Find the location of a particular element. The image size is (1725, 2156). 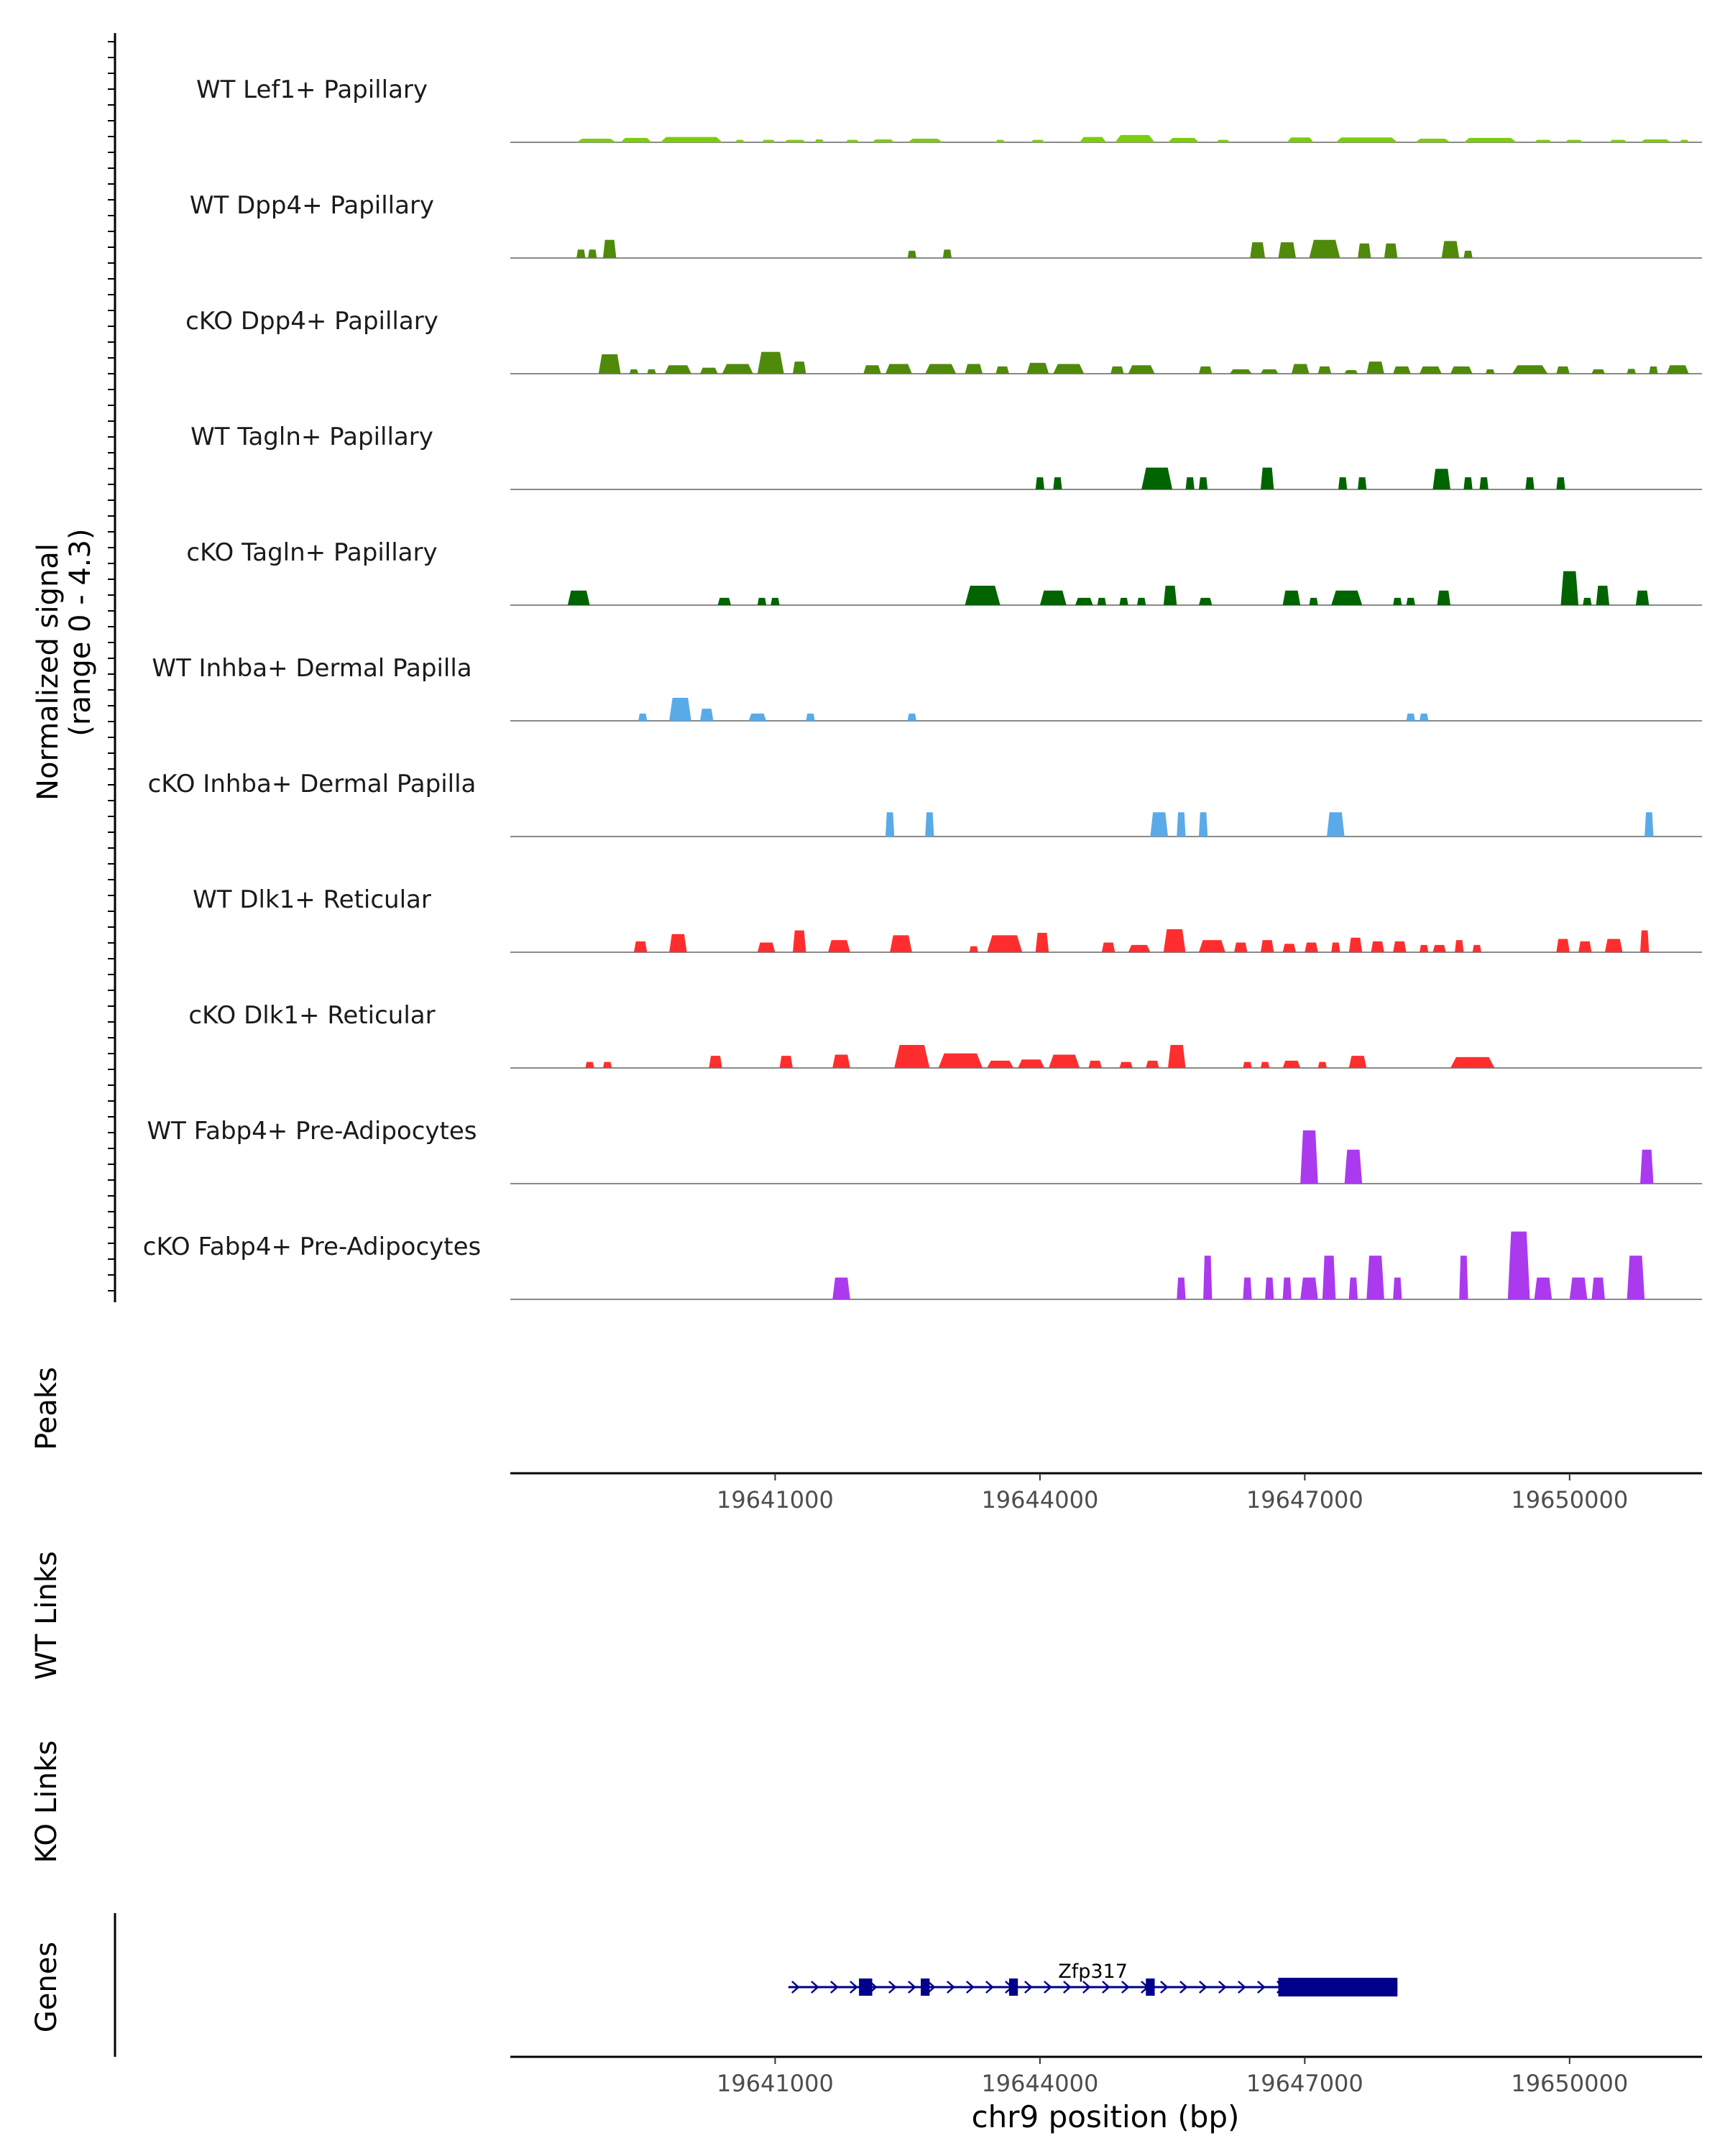

peaks-track: Peaks 19641000 19644000 19647000 19650000 is located at coordinates (866, 1440).